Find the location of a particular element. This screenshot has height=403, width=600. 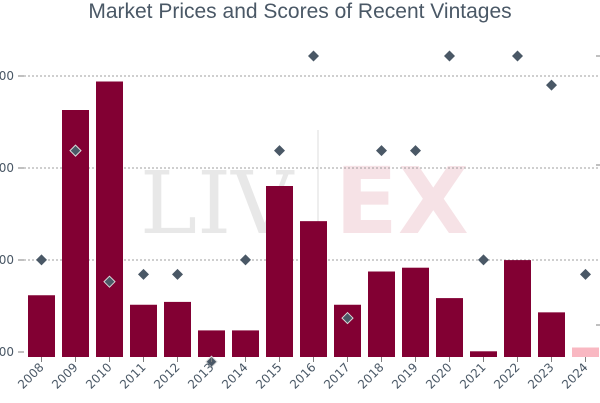

x-tick-label: 2017 is located at coordinates (336, 375).